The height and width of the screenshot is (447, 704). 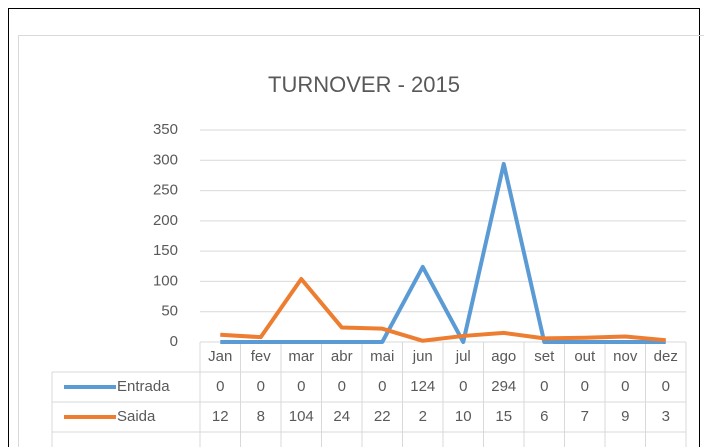 I want to click on x-tick-label: set, so click(x=544, y=356).